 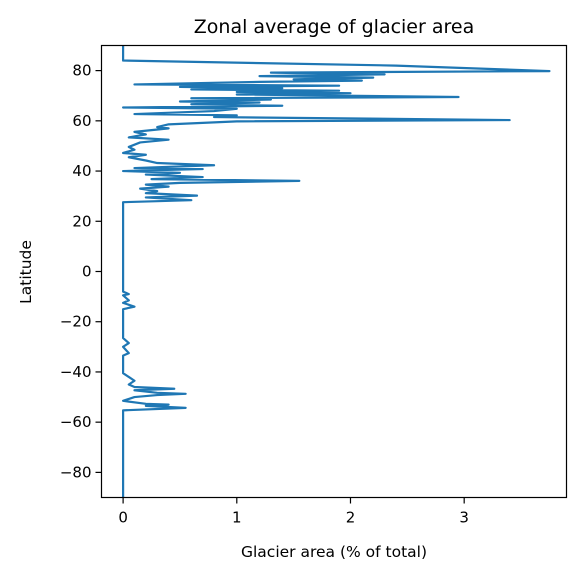 What do you see at coordinates (76, 472) in the screenshot?
I see `y-tick-label: −80` at bounding box center [76, 472].